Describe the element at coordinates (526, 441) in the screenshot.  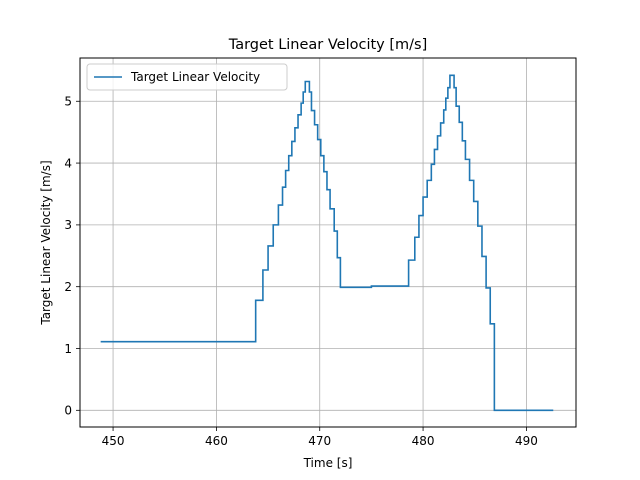
I see `x-tick-label: 490` at that location.